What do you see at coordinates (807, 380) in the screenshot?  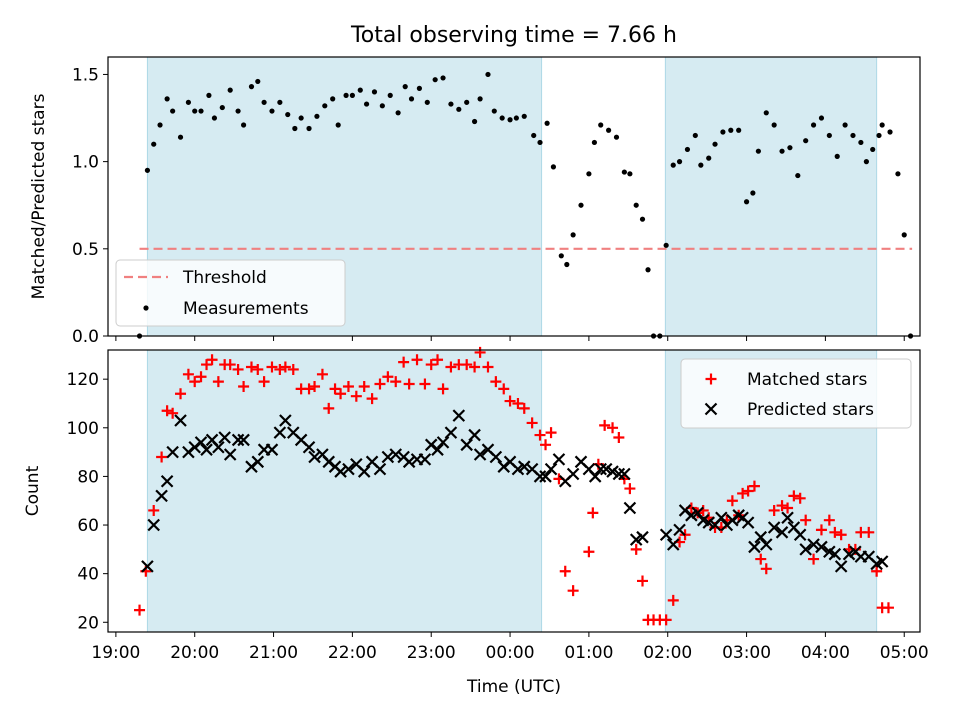 I see `legend-label: Matched stars` at bounding box center [807, 380].